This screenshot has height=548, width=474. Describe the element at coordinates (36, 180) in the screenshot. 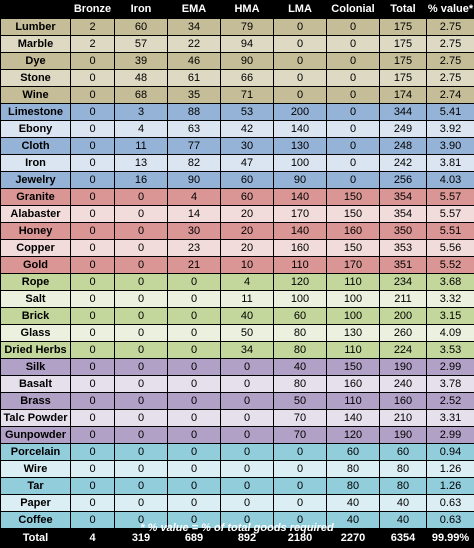

I see `row-label-cell: Jewelry` at that location.